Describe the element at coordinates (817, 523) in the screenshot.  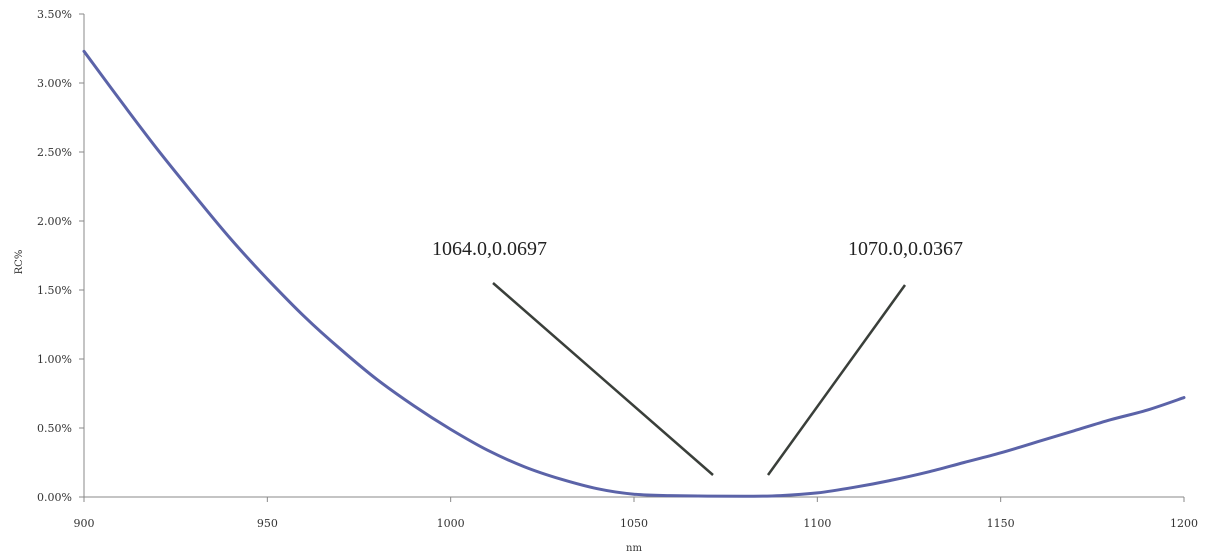
I see `x-tick-label: 1100` at that location.